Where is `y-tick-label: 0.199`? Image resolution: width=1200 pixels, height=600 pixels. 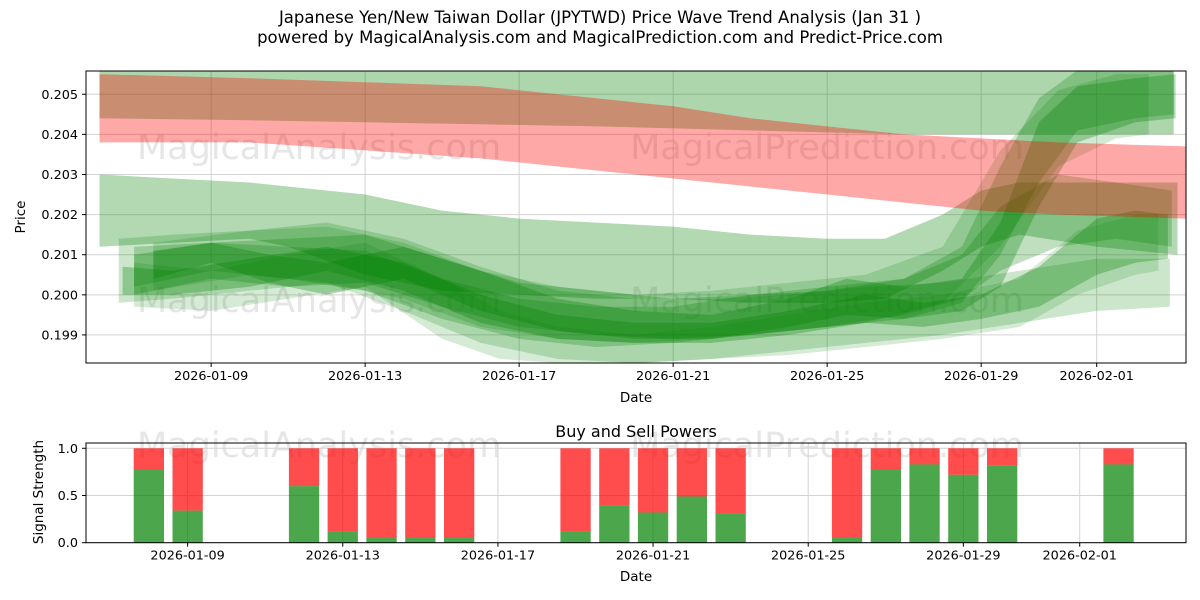 y-tick-label: 0.199 is located at coordinates (59, 335).